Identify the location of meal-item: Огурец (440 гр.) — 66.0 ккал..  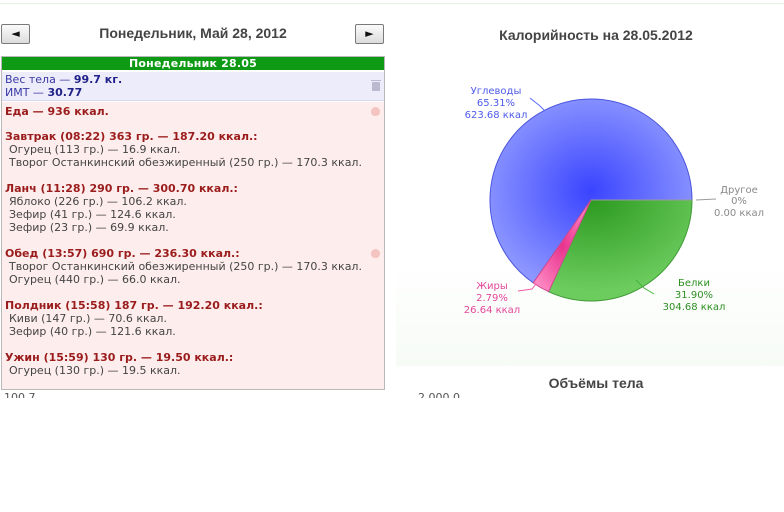
(95, 279).